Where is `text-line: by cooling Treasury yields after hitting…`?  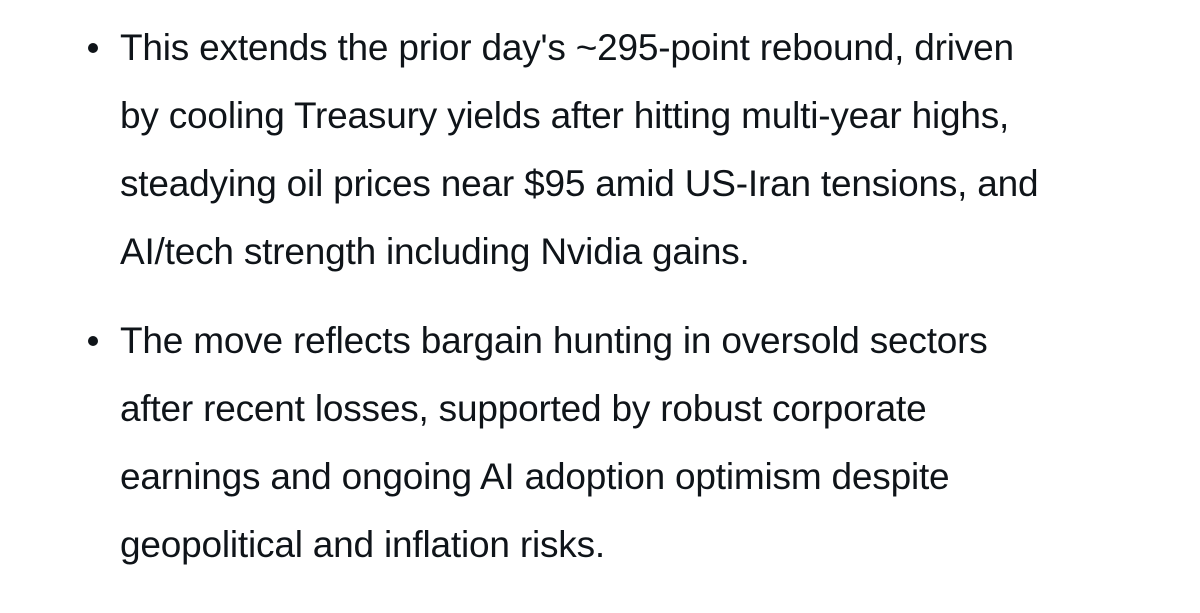 text-line: by cooling Treasury yields after hitting… is located at coordinates (565, 115).